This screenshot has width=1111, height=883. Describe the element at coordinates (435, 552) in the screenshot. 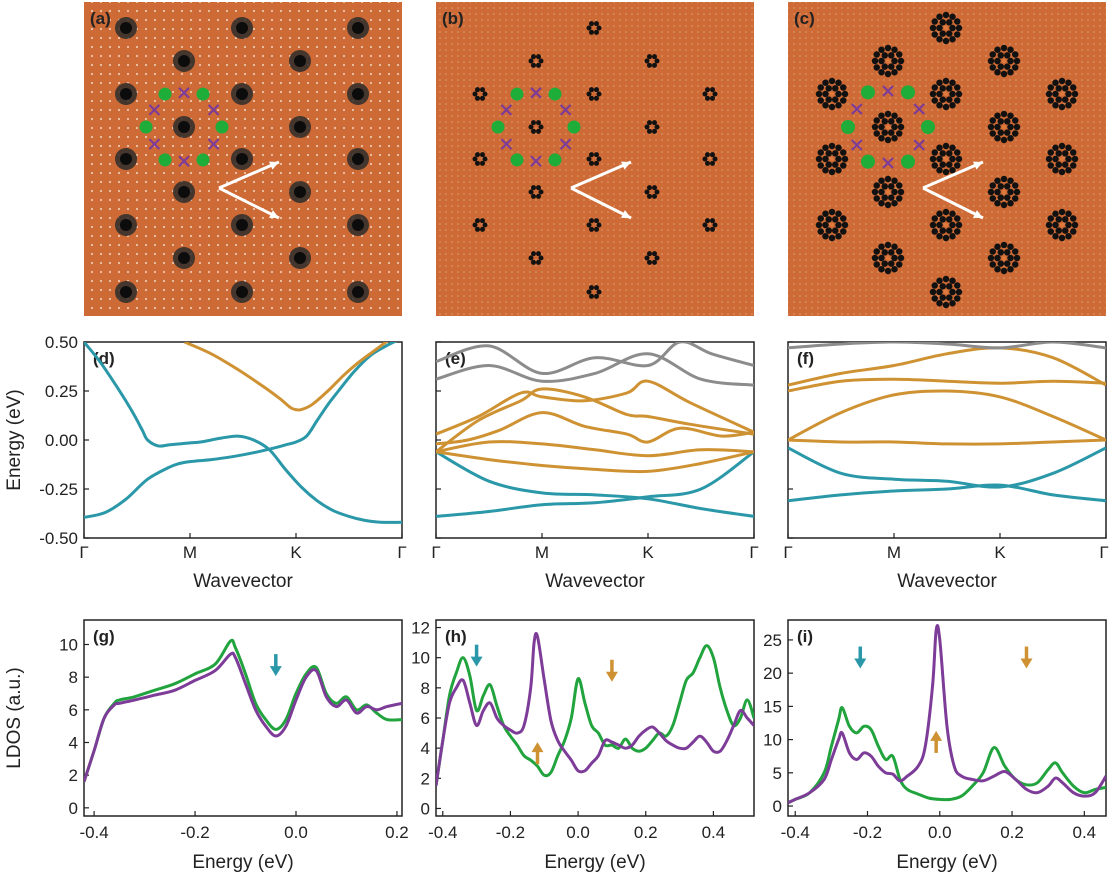

I see `kpoint-label: Γ` at that location.